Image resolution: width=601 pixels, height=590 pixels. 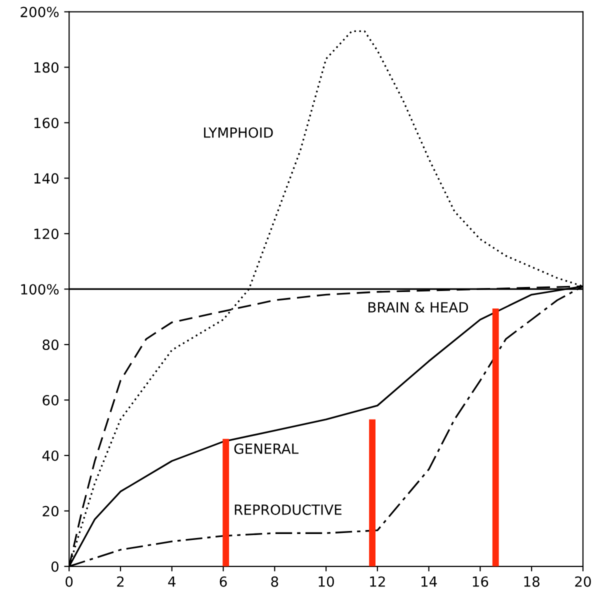 I want to click on x-tick-label: 0, so click(x=69, y=581).